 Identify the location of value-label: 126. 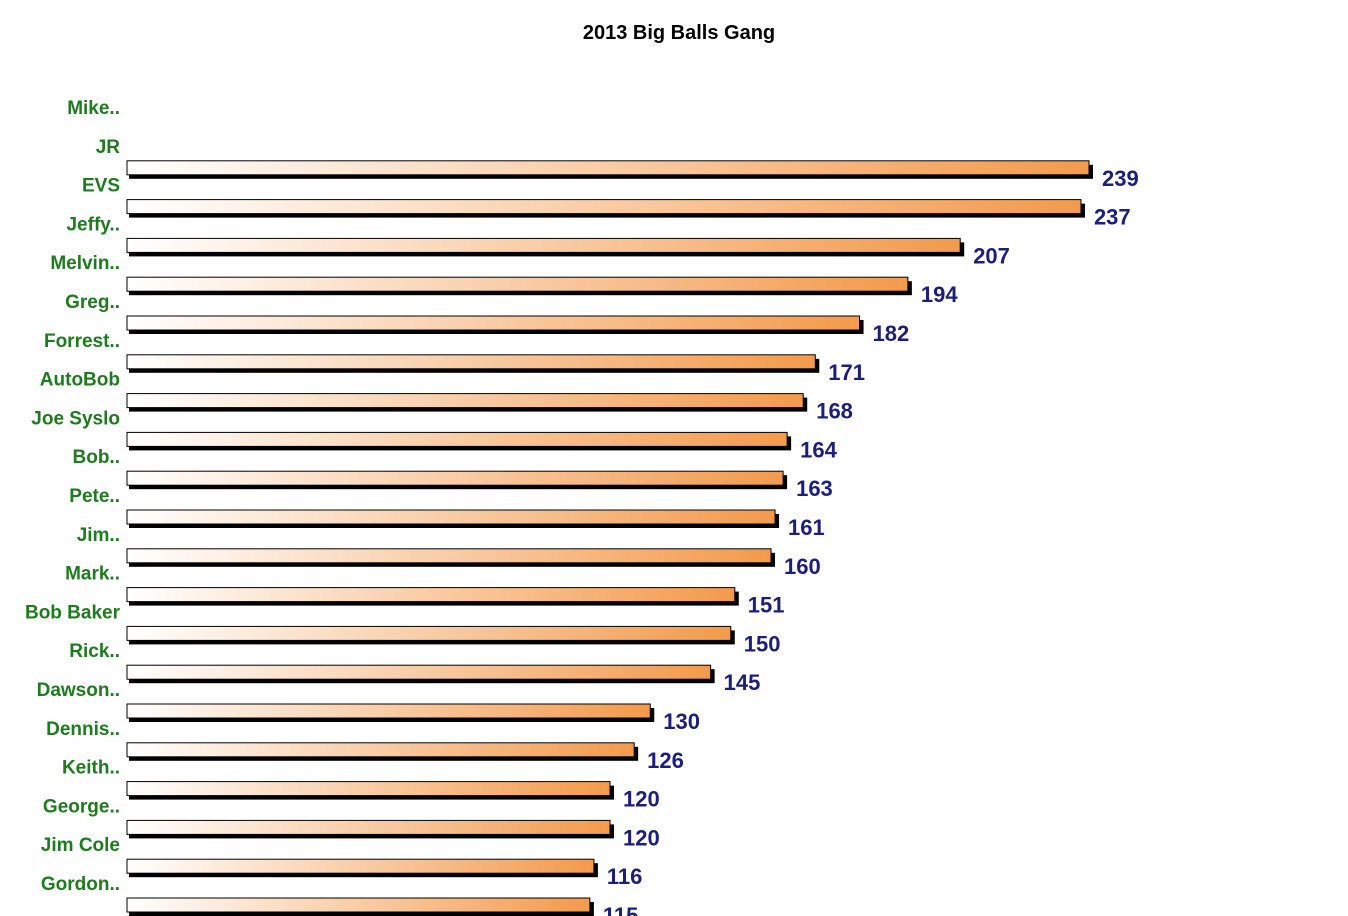
(665, 760).